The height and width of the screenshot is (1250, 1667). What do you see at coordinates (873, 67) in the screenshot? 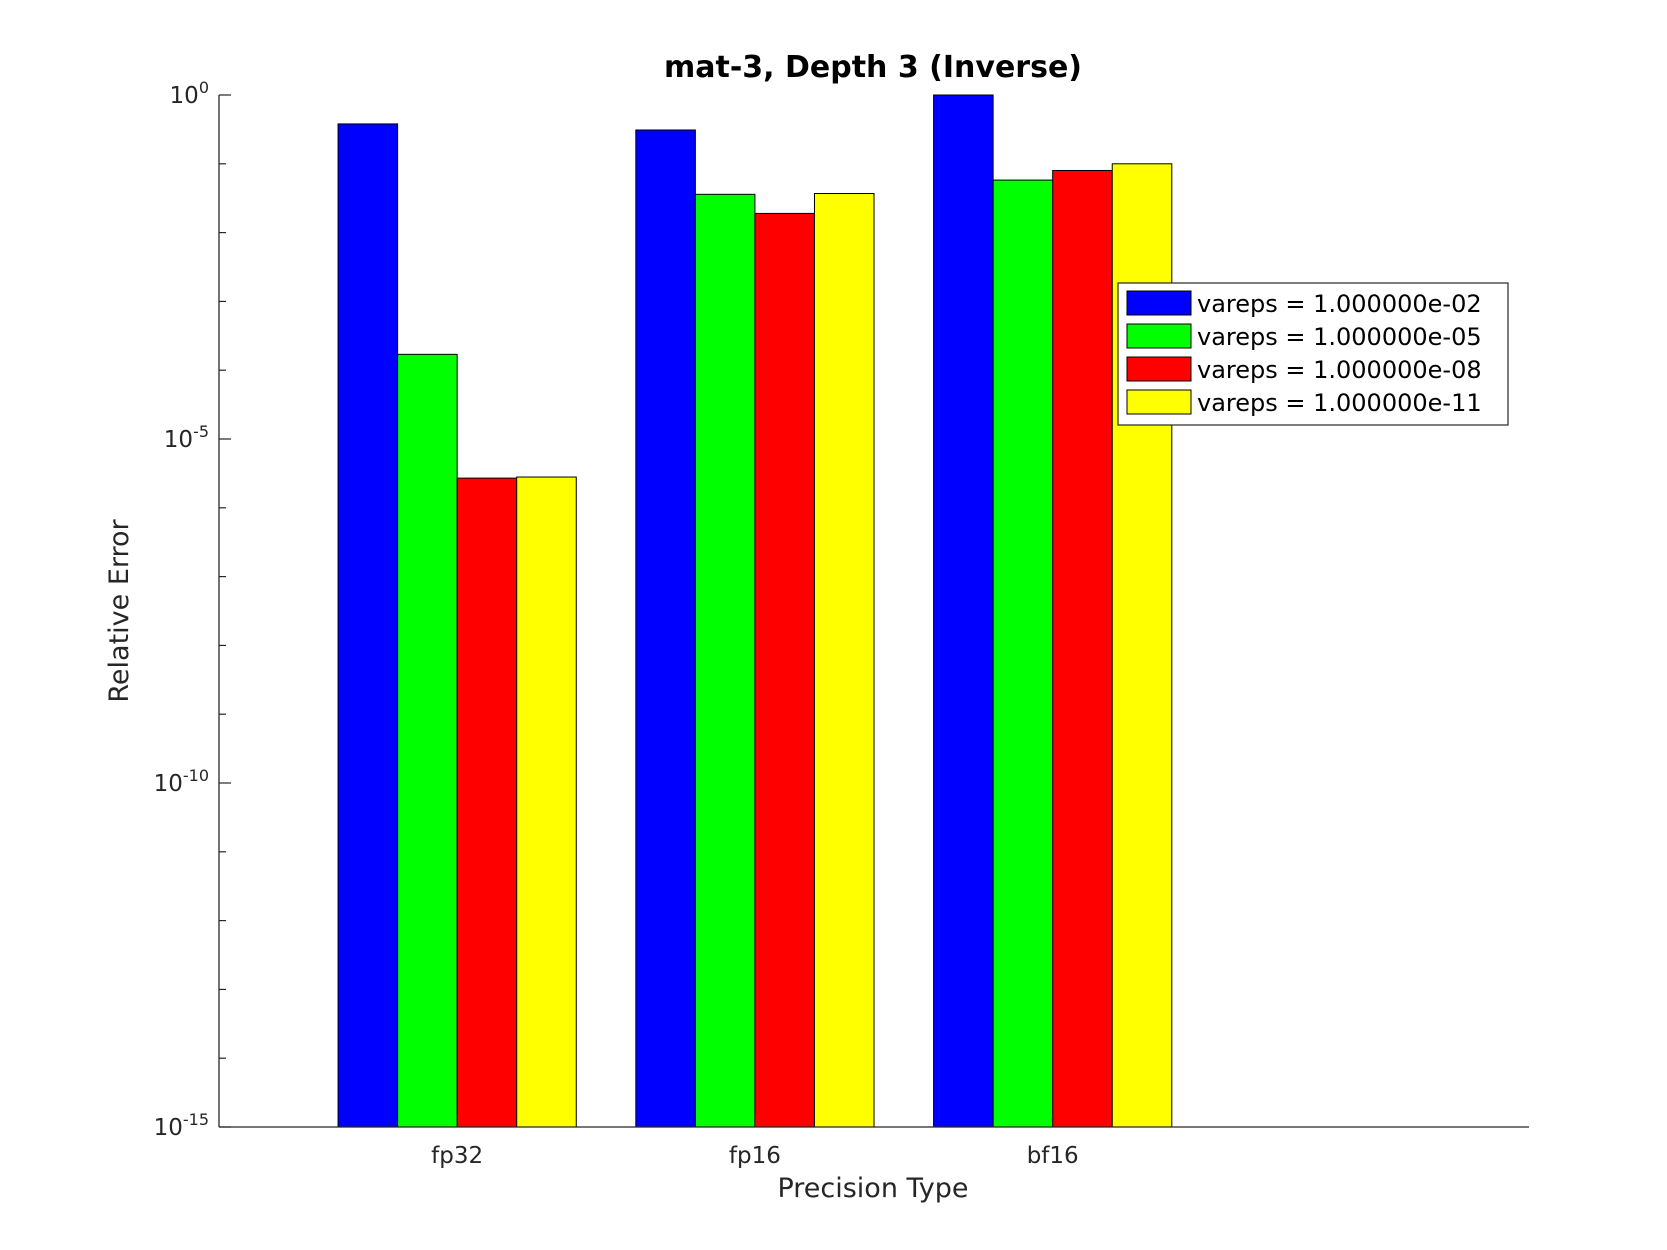
I see `chart-title: mat-3, Depth 3 (Inverse)` at bounding box center [873, 67].